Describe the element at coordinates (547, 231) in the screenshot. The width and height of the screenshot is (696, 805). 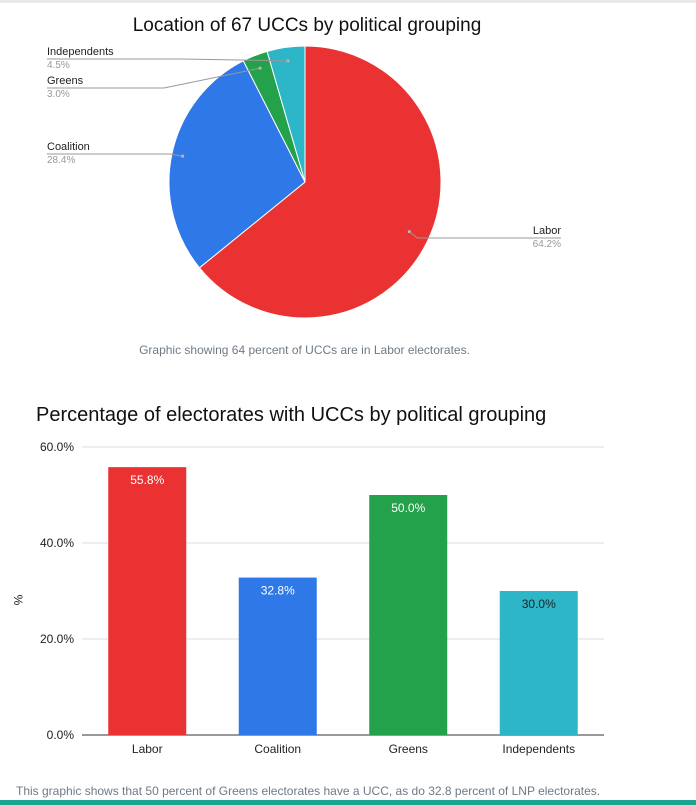
I see `pie-label-labor: Labor` at that location.